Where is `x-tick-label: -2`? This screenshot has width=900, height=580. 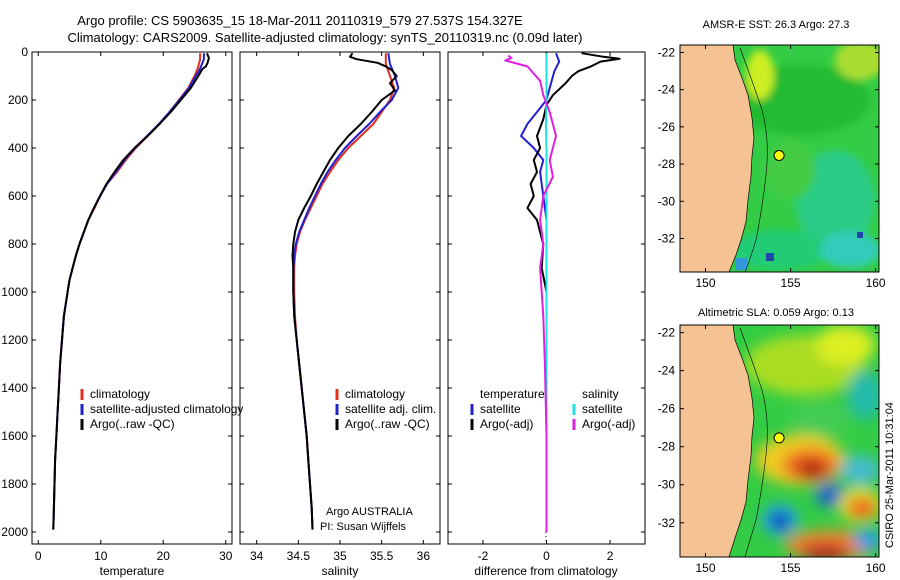
x-tick-label: -2 is located at coordinates (483, 556).